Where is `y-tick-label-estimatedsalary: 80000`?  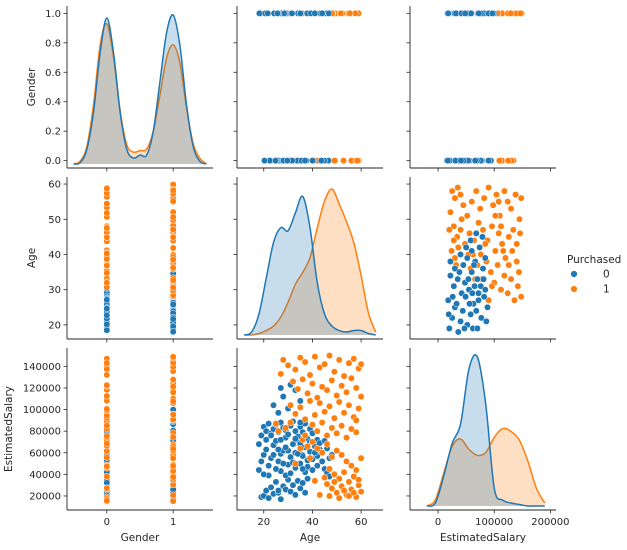 y-tick-label-estimatedsalary: 80000 is located at coordinates (45, 432).